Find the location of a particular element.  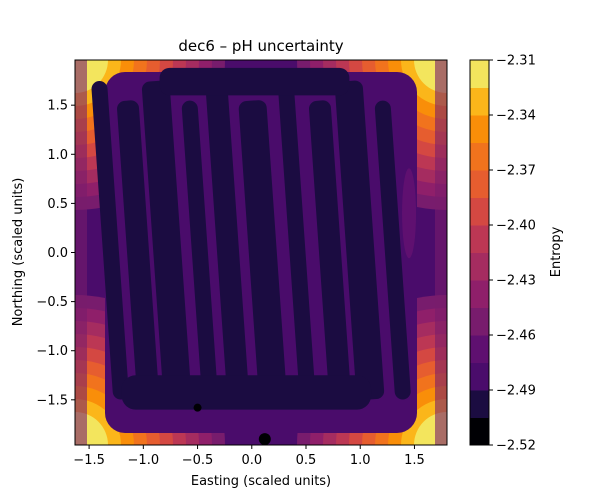

colorbar: −2.52 −2.49 −2.46 −2.43 −2.40 −2.37 −2.34 −2.31 is located at coordinates (503, 254).